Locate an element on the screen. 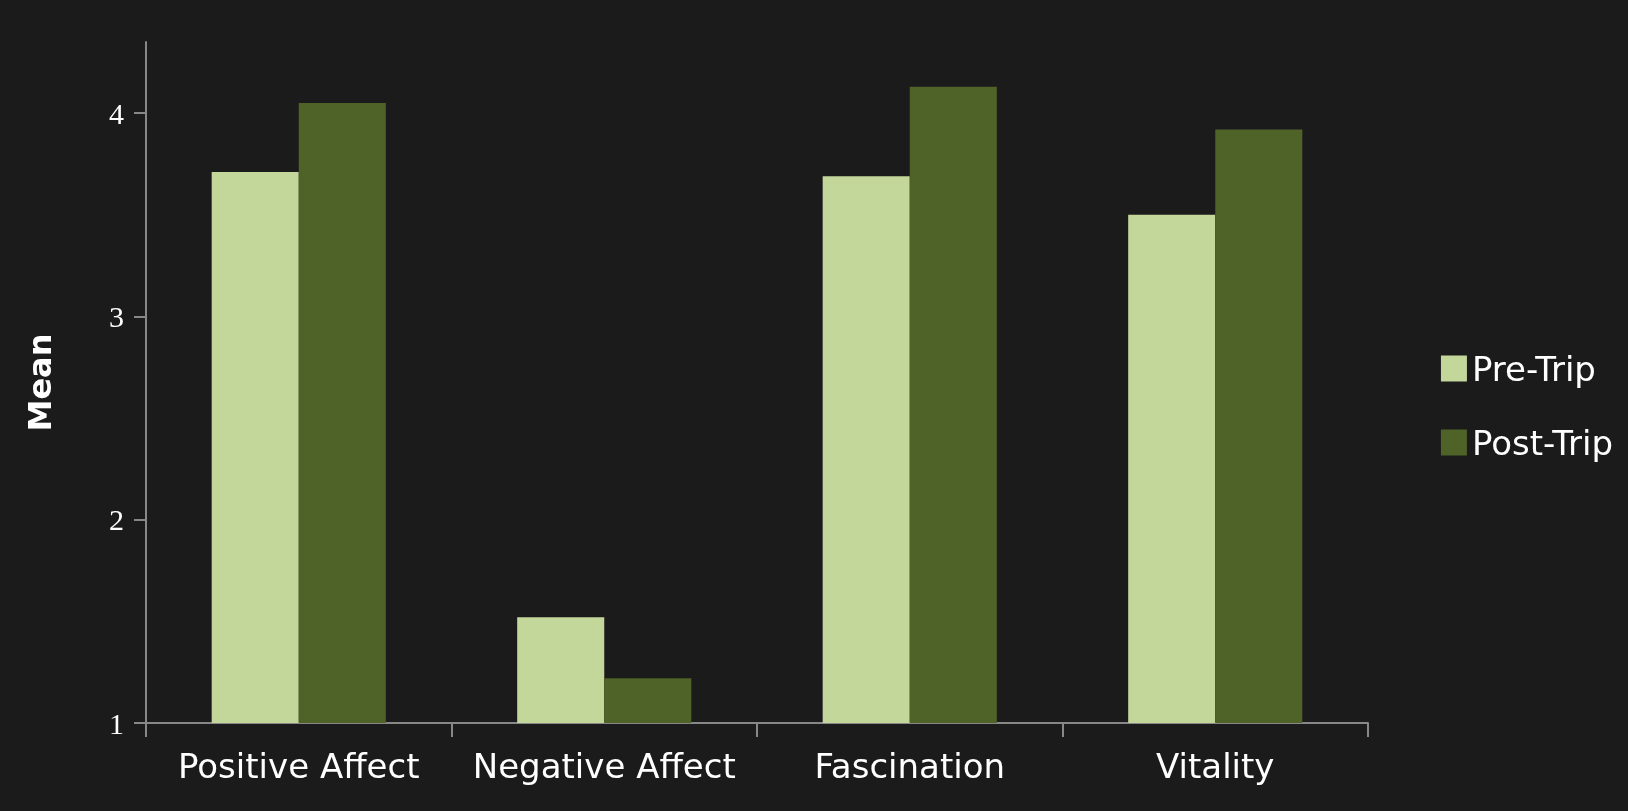  y-tick-label: 1 is located at coordinates (116, 723).